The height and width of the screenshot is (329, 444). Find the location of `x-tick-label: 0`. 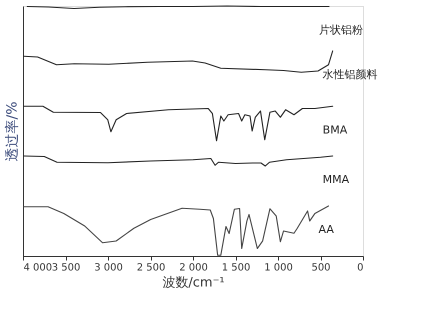

x-tick-label: 0 is located at coordinates (360, 268).